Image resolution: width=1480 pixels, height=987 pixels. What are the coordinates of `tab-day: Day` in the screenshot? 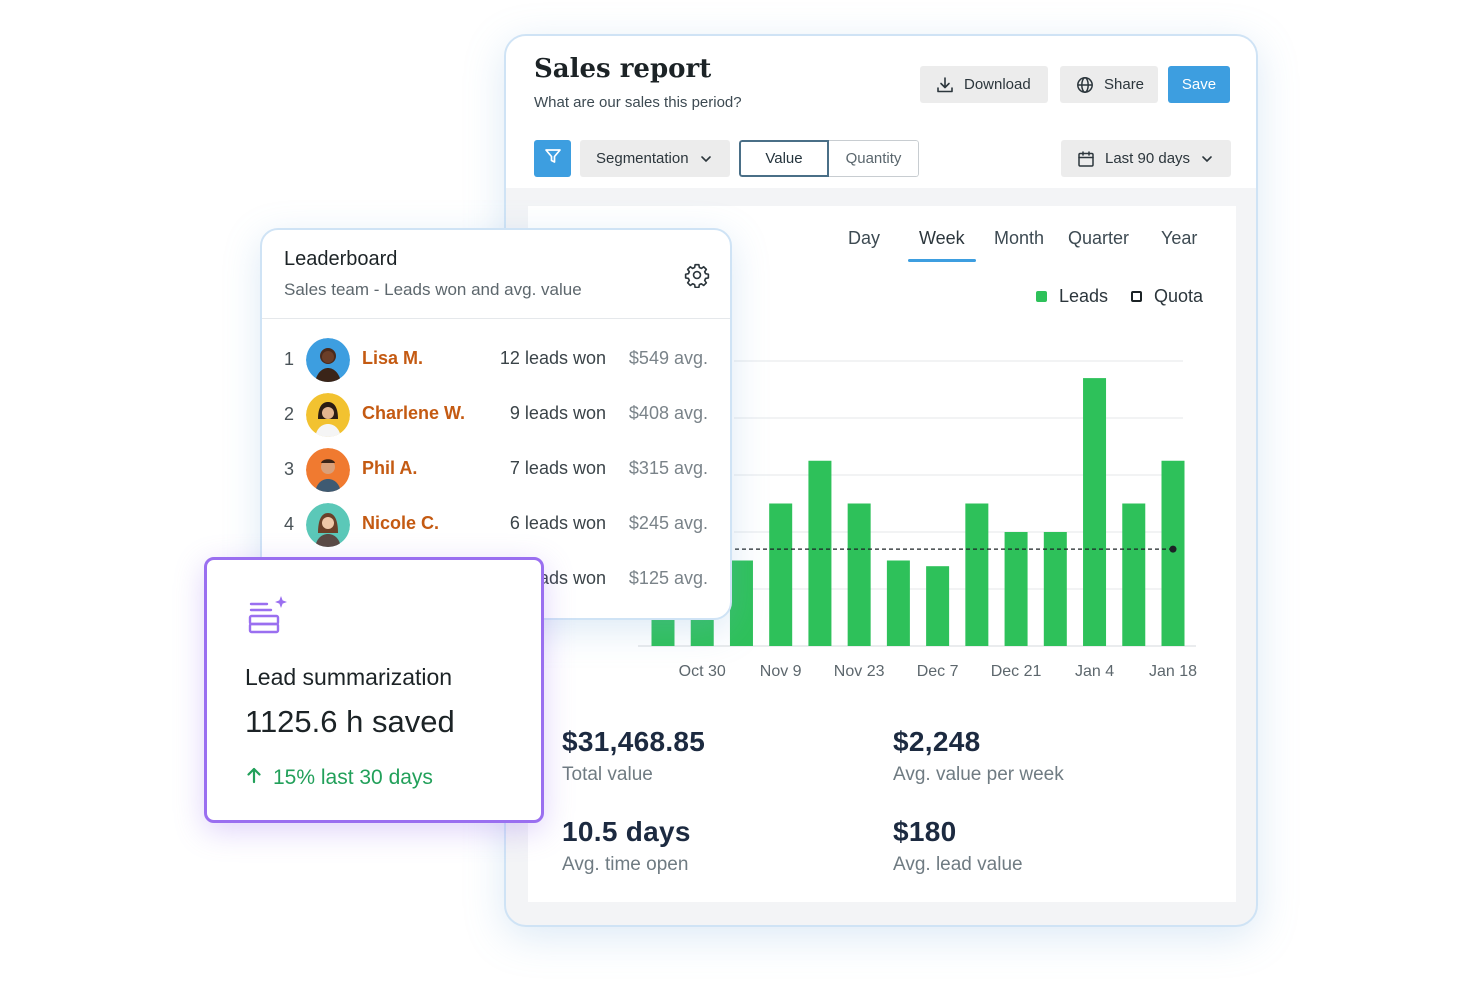 It's located at (864, 238).